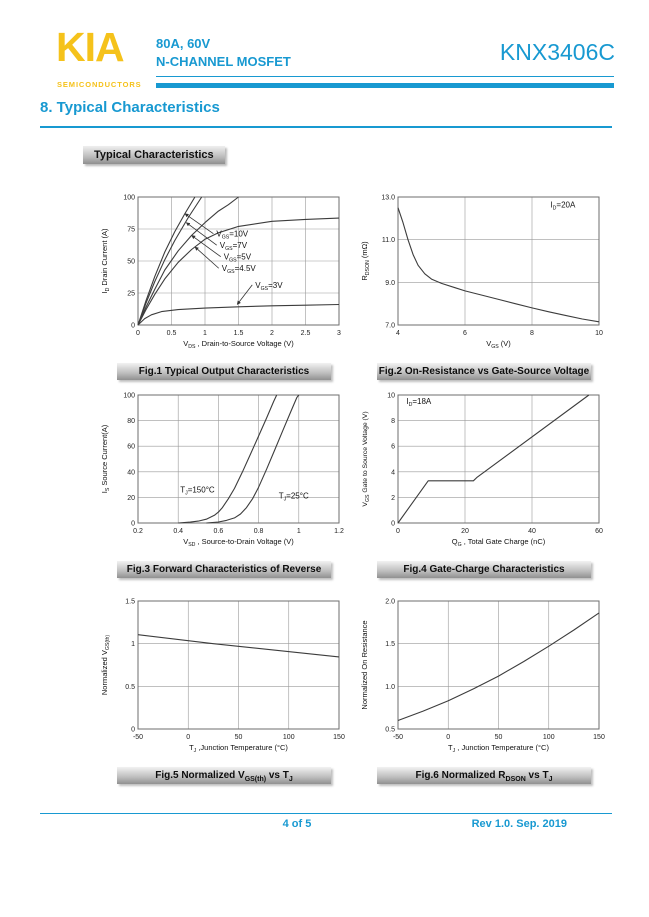 The image size is (649, 917). What do you see at coordinates (498, 748) in the screenshot?
I see `svg-text: TJ , Junction Temperature (°C)` at bounding box center [498, 748].